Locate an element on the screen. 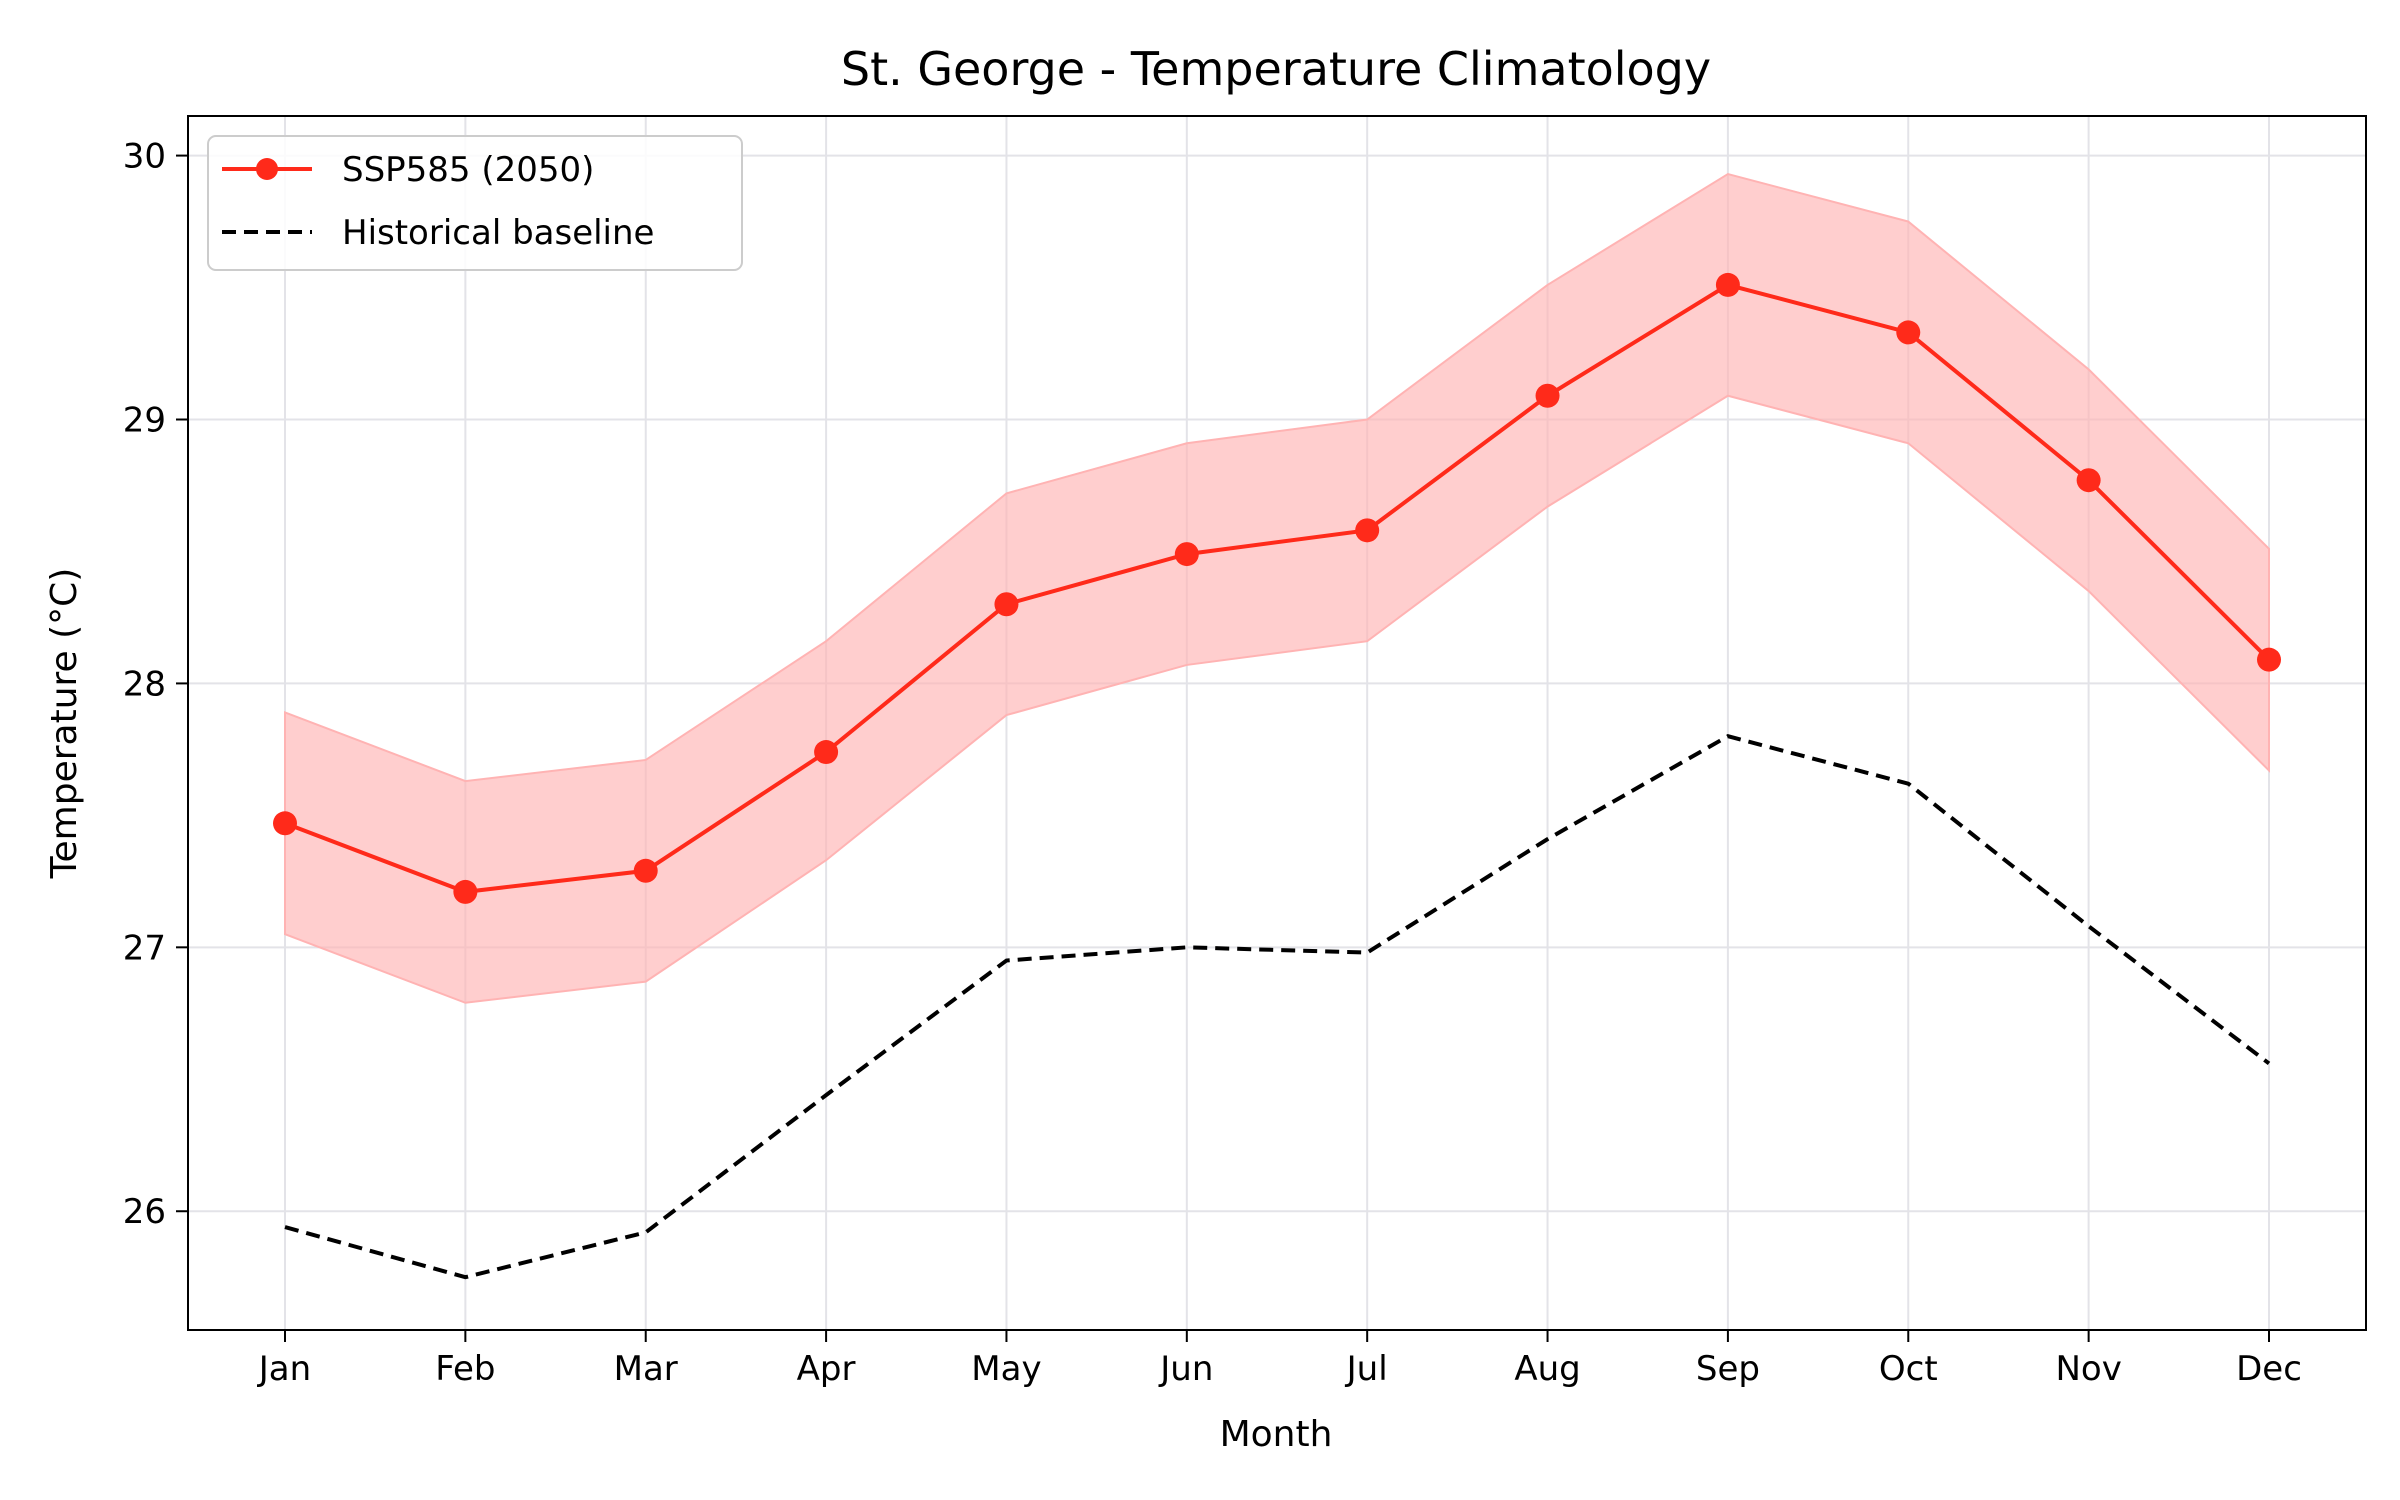 The image size is (2400, 1500). legend-label-ssp585: SSP585 (2050) is located at coordinates (468, 170).